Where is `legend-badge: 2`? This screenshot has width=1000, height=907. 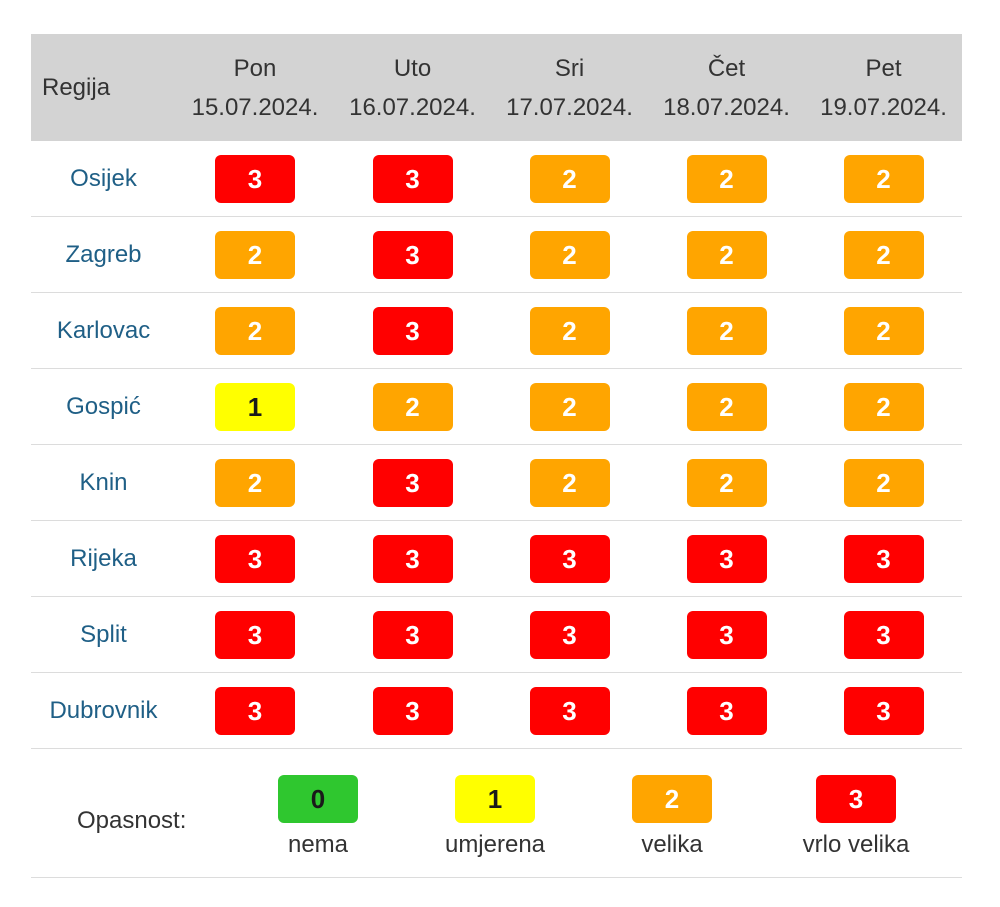 legend-badge: 2 is located at coordinates (672, 799).